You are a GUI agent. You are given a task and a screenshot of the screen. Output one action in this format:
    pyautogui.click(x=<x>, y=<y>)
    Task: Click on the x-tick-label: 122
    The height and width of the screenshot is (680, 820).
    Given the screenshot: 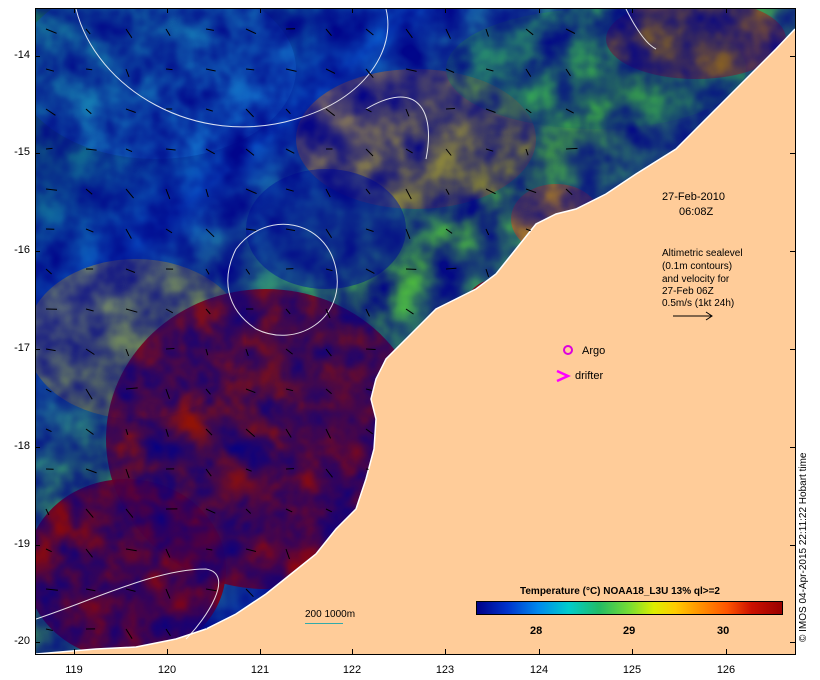 What is the action you would take?
    pyautogui.click(x=352, y=670)
    